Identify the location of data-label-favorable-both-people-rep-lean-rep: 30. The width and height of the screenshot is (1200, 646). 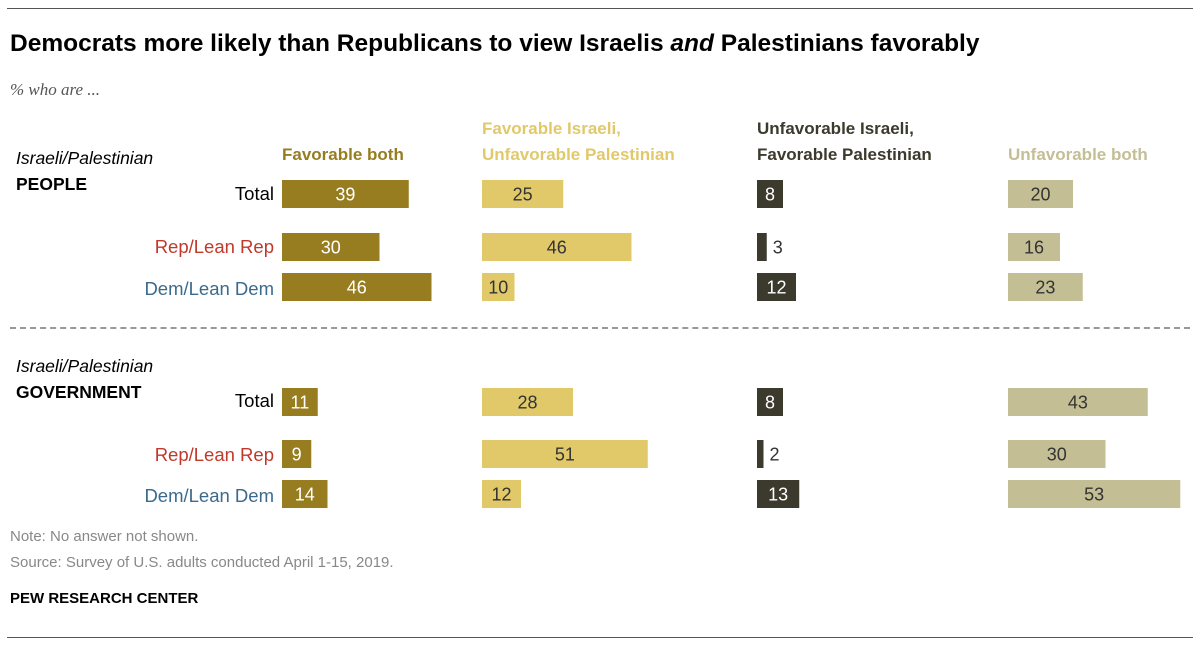
(331, 248).